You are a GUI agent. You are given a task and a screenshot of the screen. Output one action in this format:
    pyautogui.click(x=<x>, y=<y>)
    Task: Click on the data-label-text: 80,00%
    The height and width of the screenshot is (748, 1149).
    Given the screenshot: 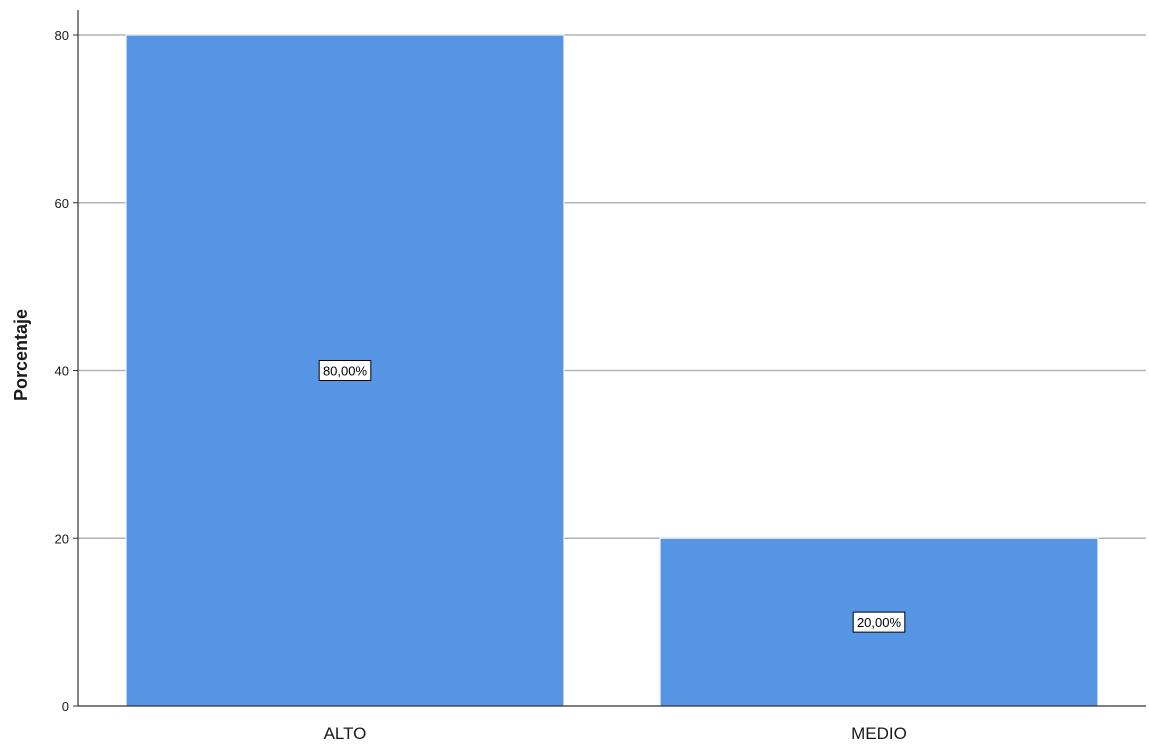 What is the action you would take?
    pyautogui.click(x=345, y=371)
    